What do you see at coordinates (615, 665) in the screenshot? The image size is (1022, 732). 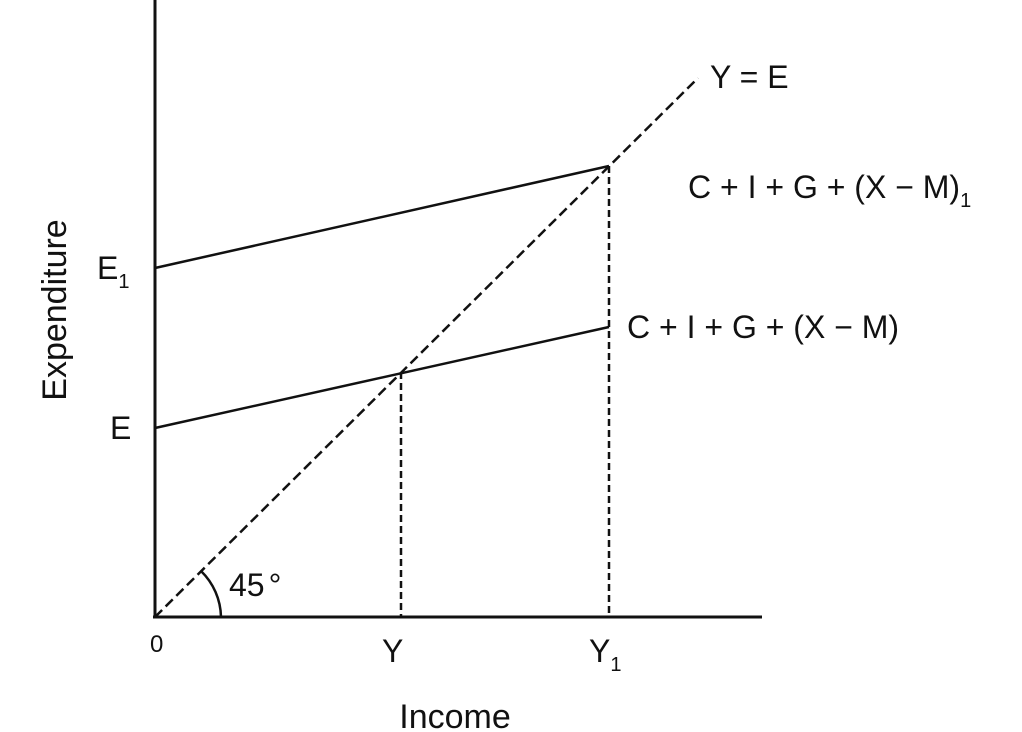 I see `x-tick-y1-sub: 1` at bounding box center [615, 665].